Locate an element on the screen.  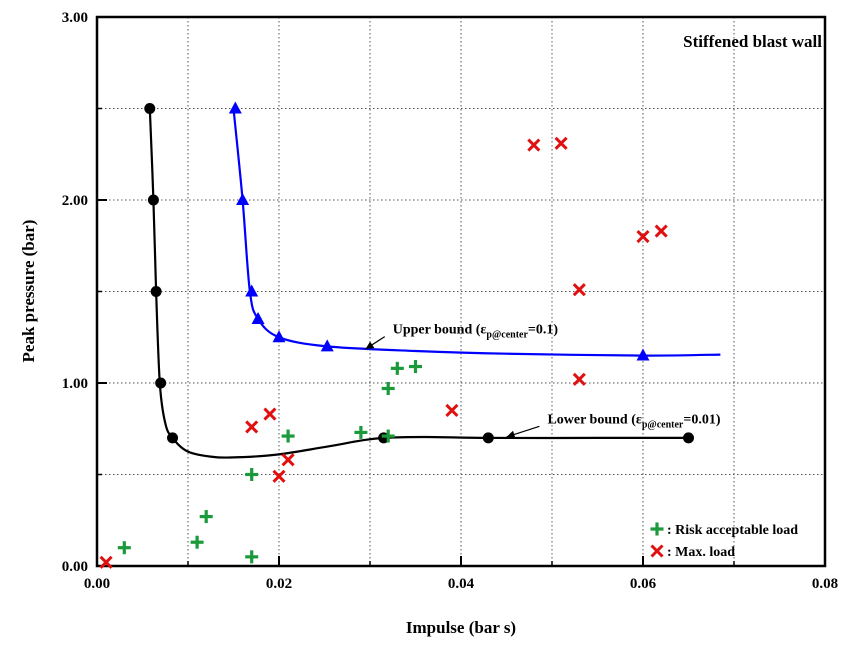
legend: : Risk acceptable load : Max. load is located at coordinates (724, 541).